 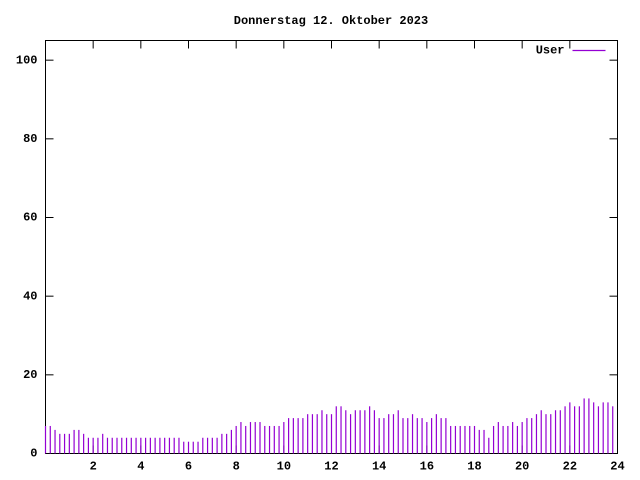 I want to click on x-tick-label: 18, so click(x=474, y=467).